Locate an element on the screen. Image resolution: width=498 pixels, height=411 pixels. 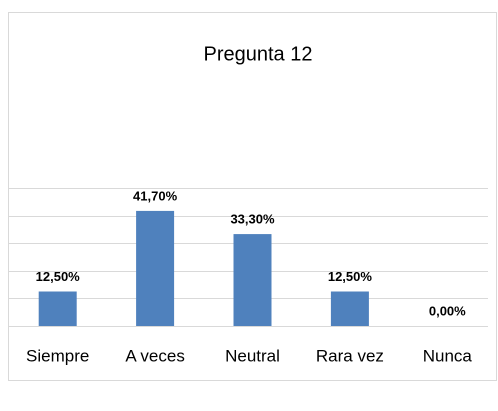
data-label: 0,00% is located at coordinates (447, 310).